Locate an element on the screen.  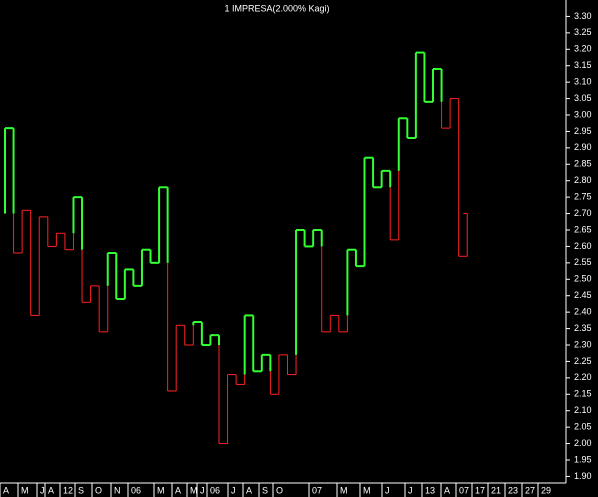
x-tick-label: 21 is located at coordinates (496, 490).